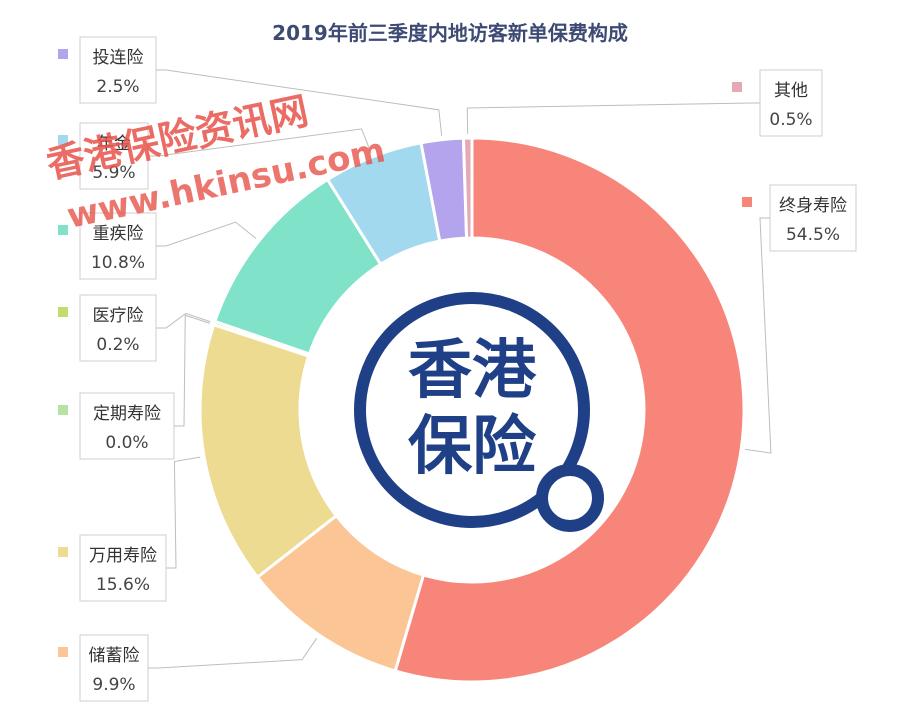 The width and height of the screenshot is (900, 720). What do you see at coordinates (790, 120) in the screenshot?
I see `slice-value: 0.5%` at bounding box center [790, 120].